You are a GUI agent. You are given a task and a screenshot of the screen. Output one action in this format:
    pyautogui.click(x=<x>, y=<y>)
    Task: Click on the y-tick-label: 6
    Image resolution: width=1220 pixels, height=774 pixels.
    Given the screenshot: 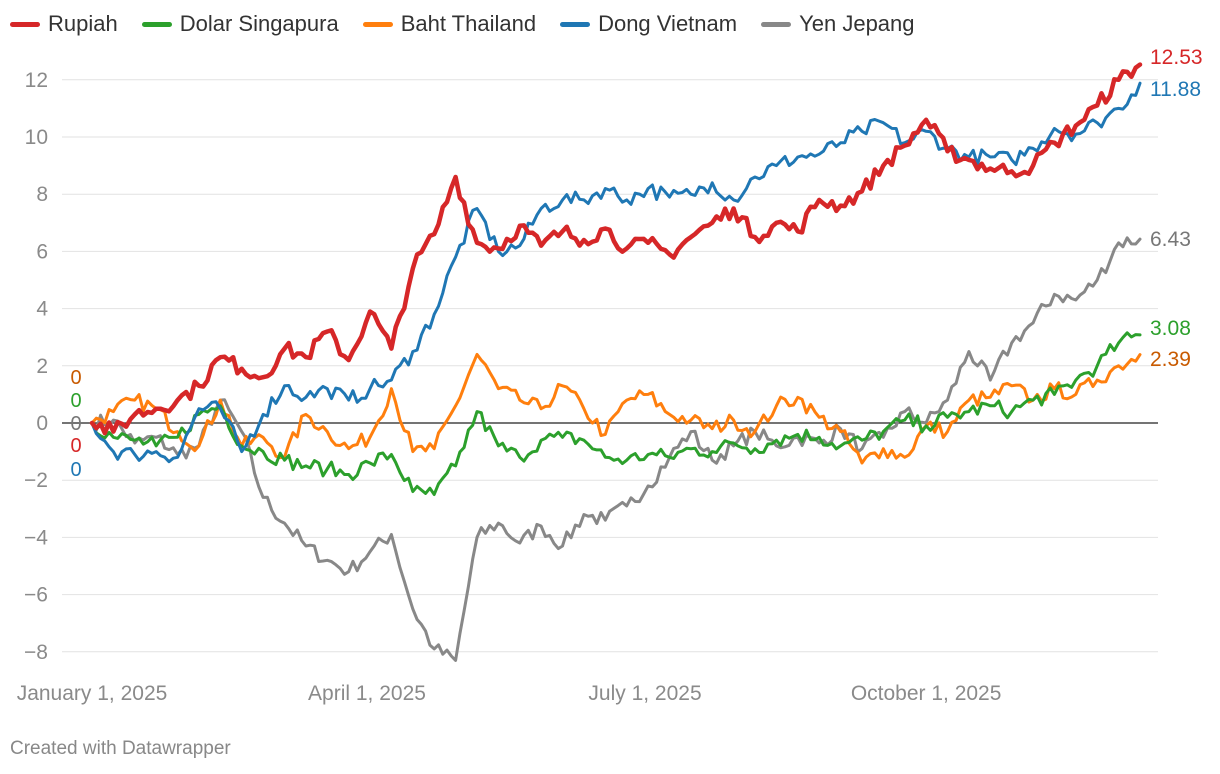 What is the action you would take?
    pyautogui.click(x=42, y=251)
    